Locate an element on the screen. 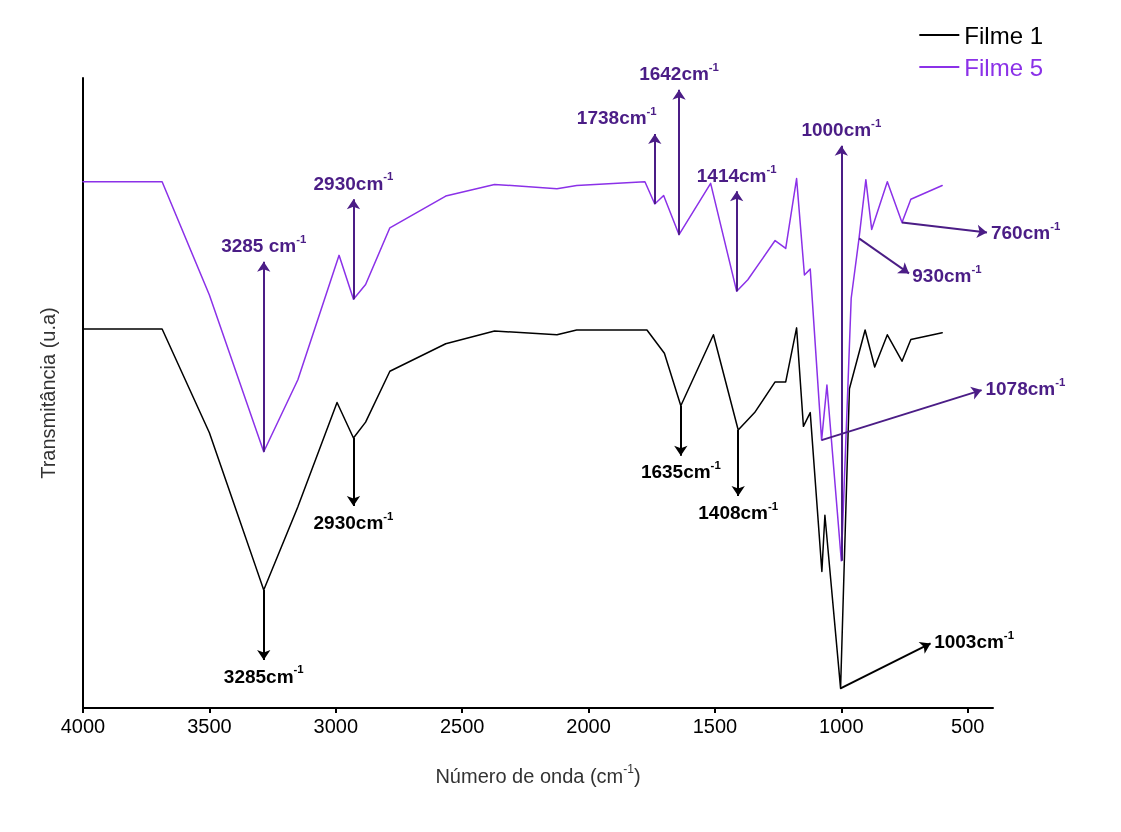  x-tick-label: 3000 is located at coordinates (336, 726).